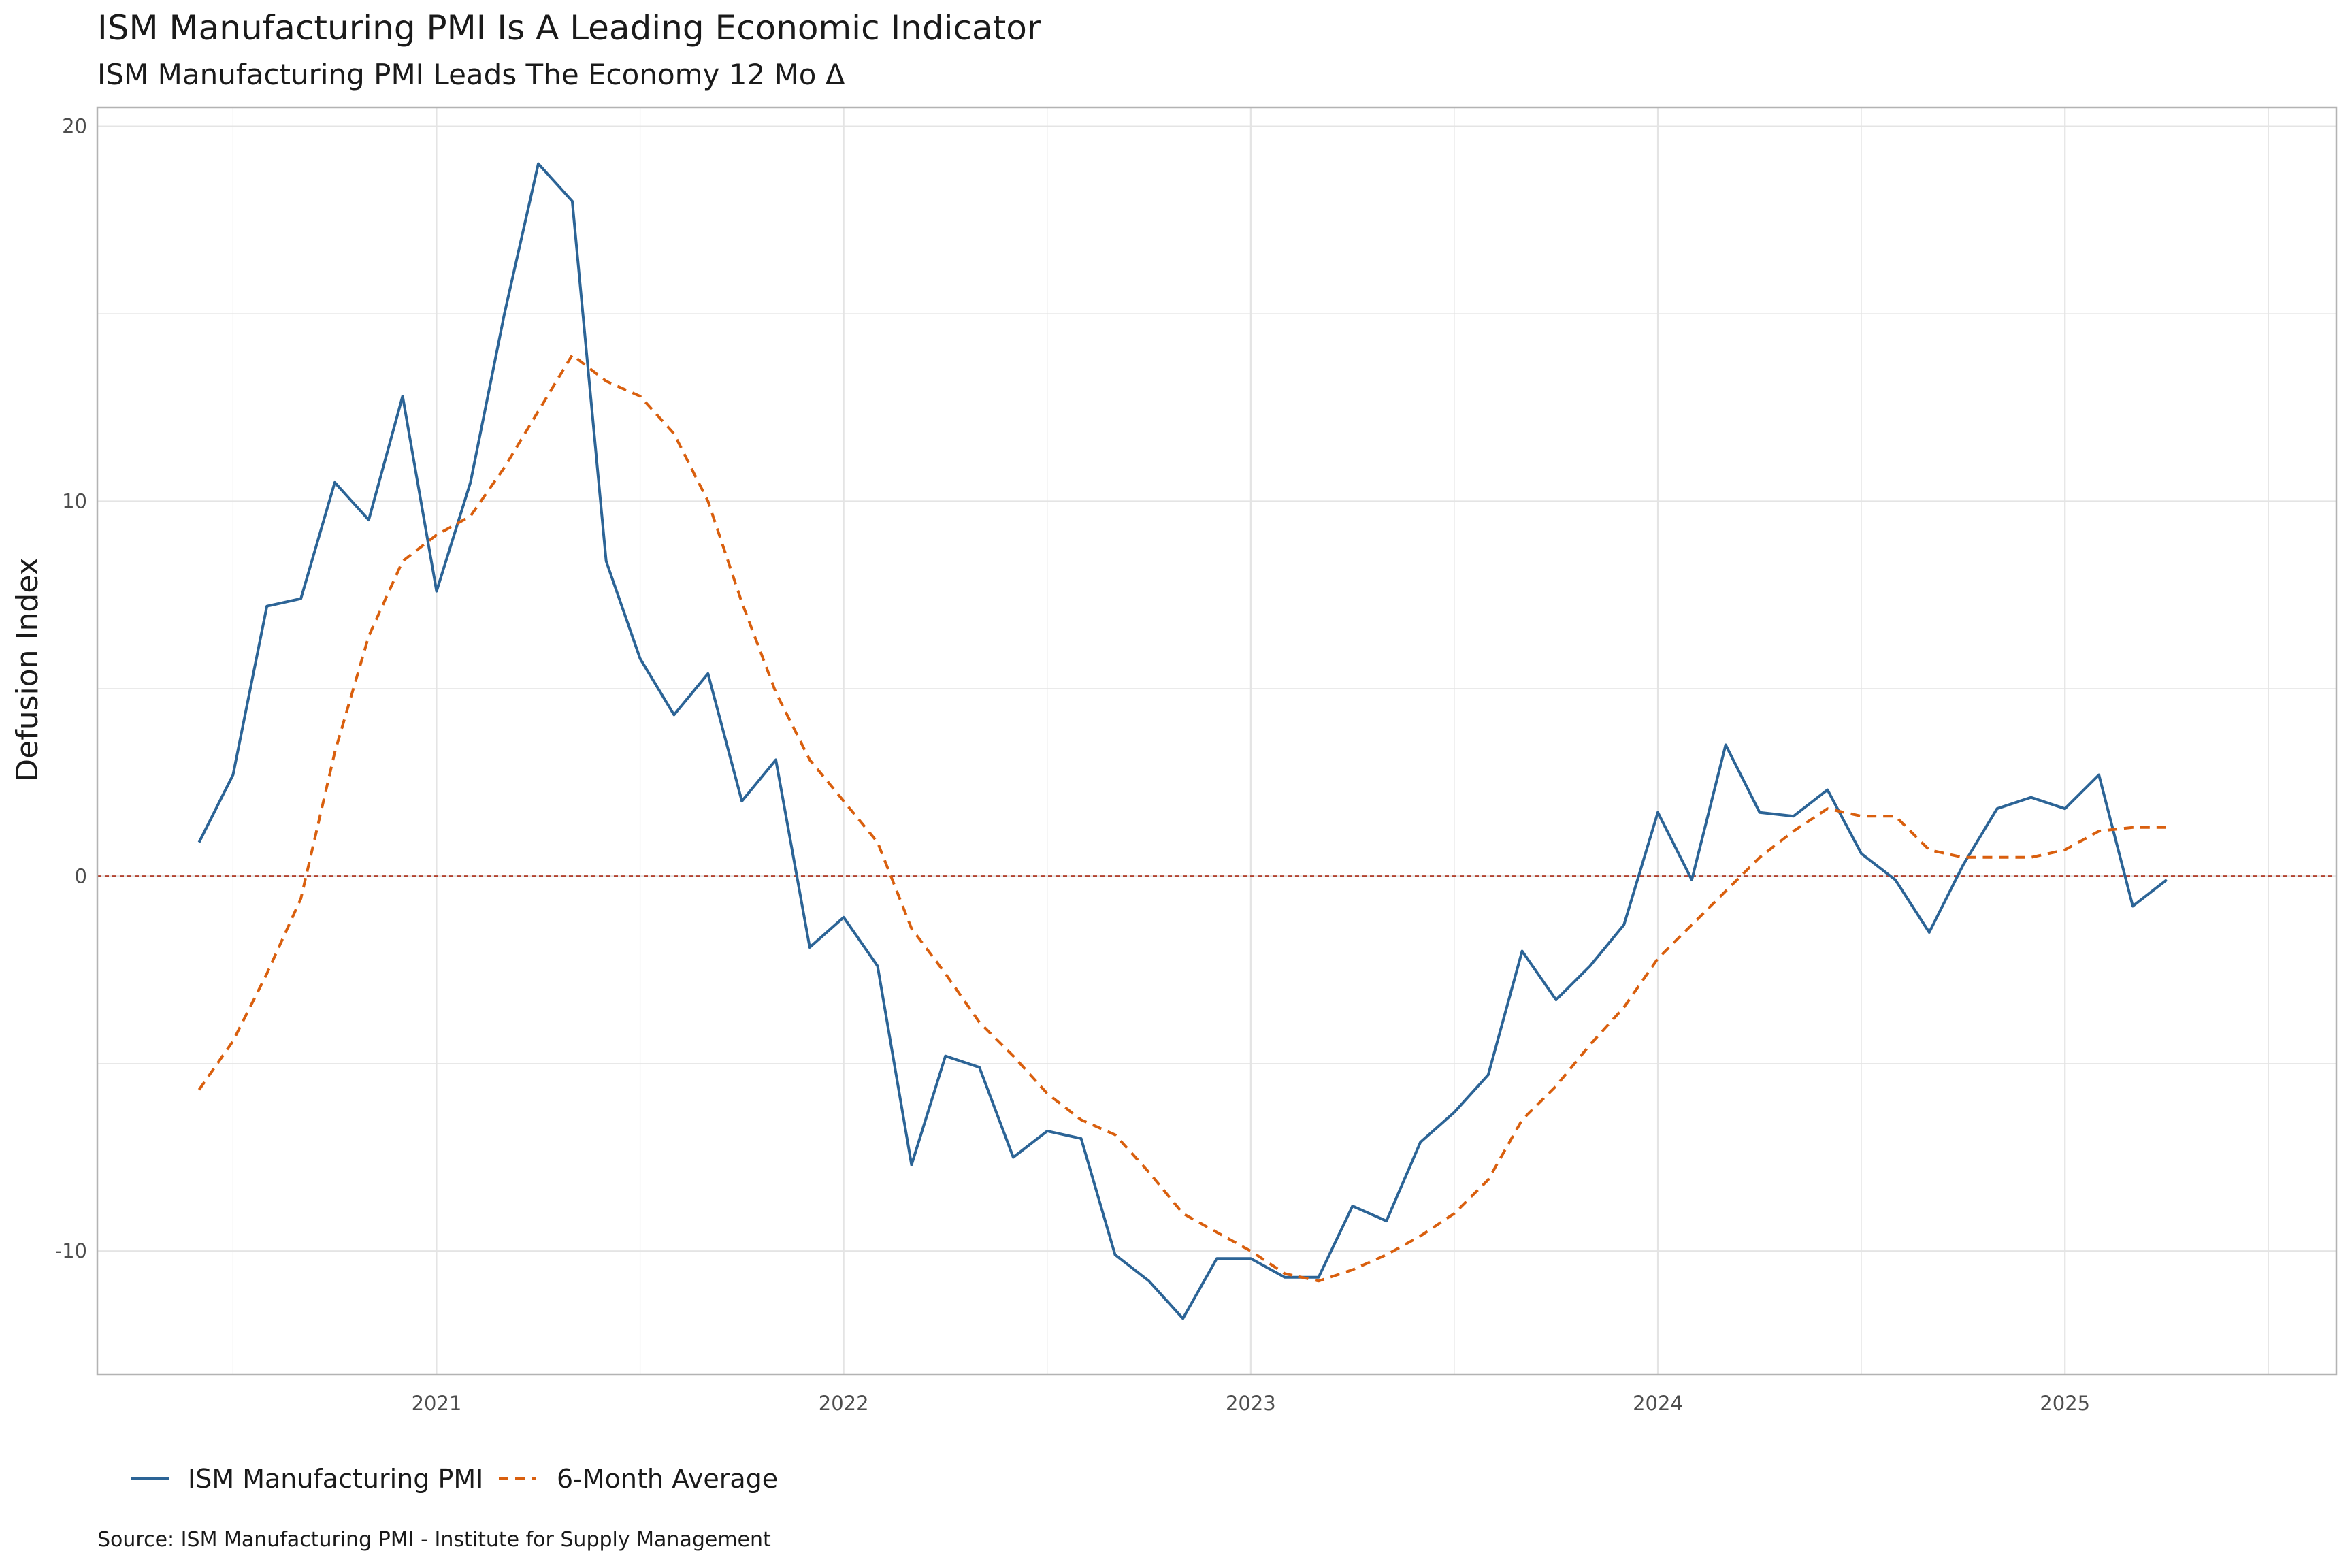 This screenshot has height=1568, width=2352. What do you see at coordinates (1658, 1403) in the screenshot?
I see `x-tick-label: 2024` at bounding box center [1658, 1403].